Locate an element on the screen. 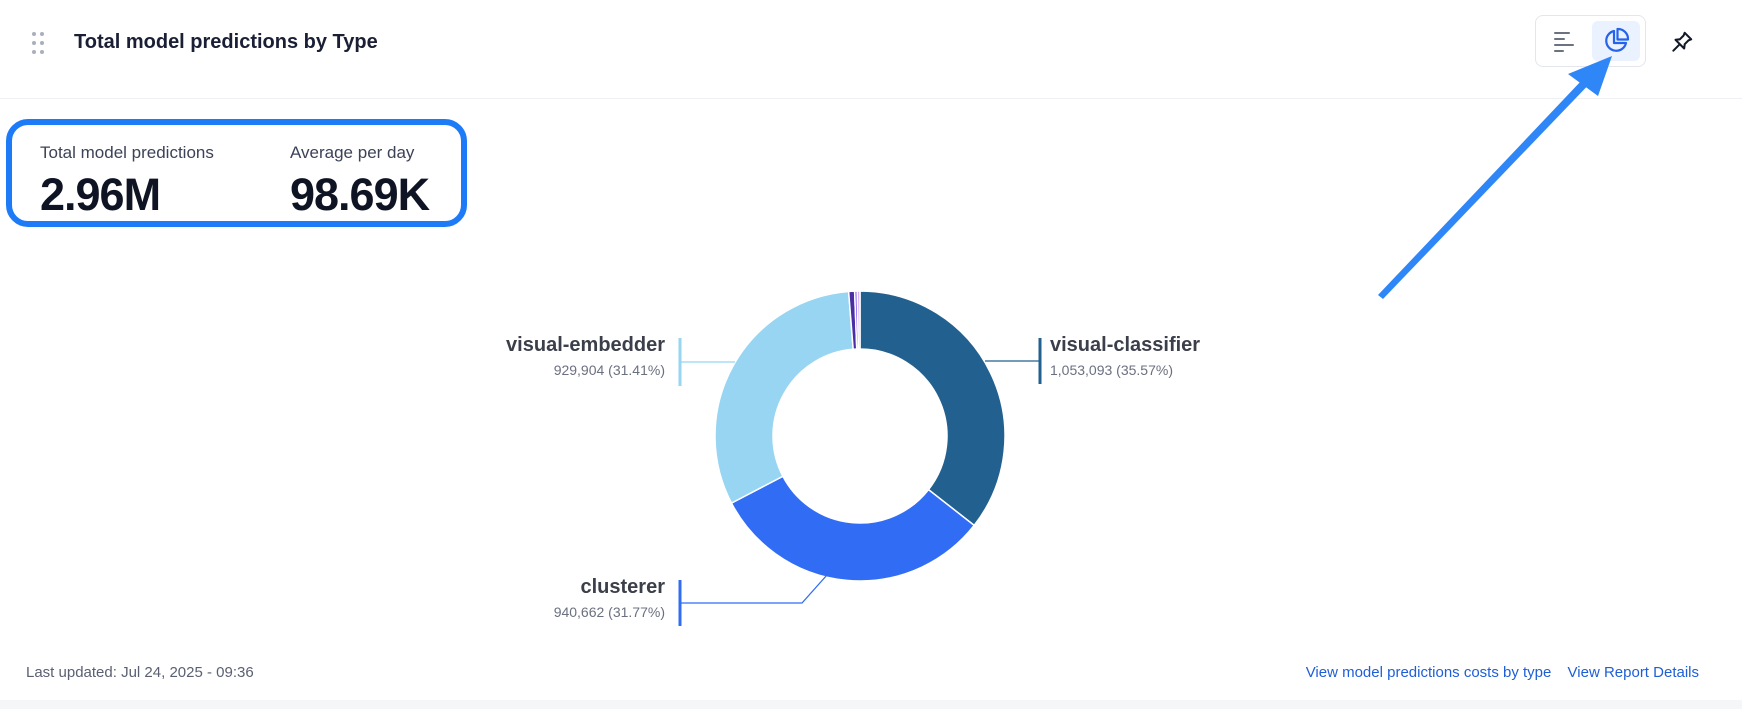 Image resolution: width=1742 pixels, height=709 pixels. slice-label: clusterer is located at coordinates (623, 587).